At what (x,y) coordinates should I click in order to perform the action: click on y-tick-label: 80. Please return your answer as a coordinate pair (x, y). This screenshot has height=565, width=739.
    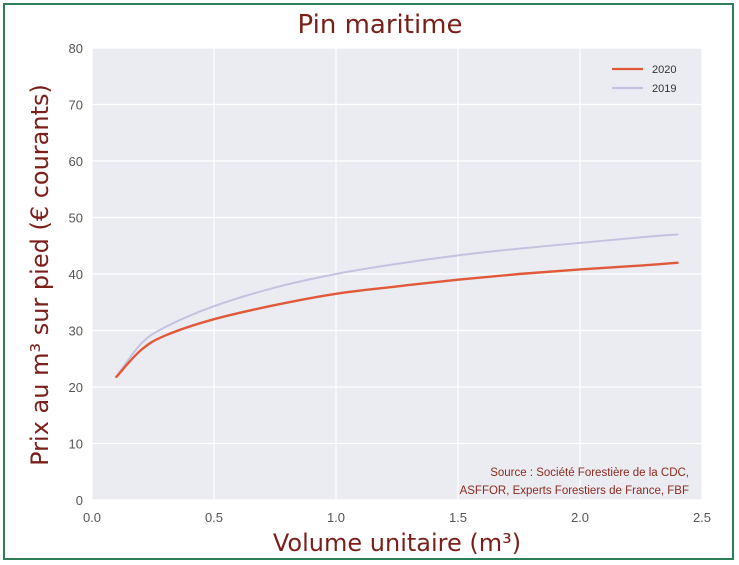
    Looking at the image, I should click on (76, 48).